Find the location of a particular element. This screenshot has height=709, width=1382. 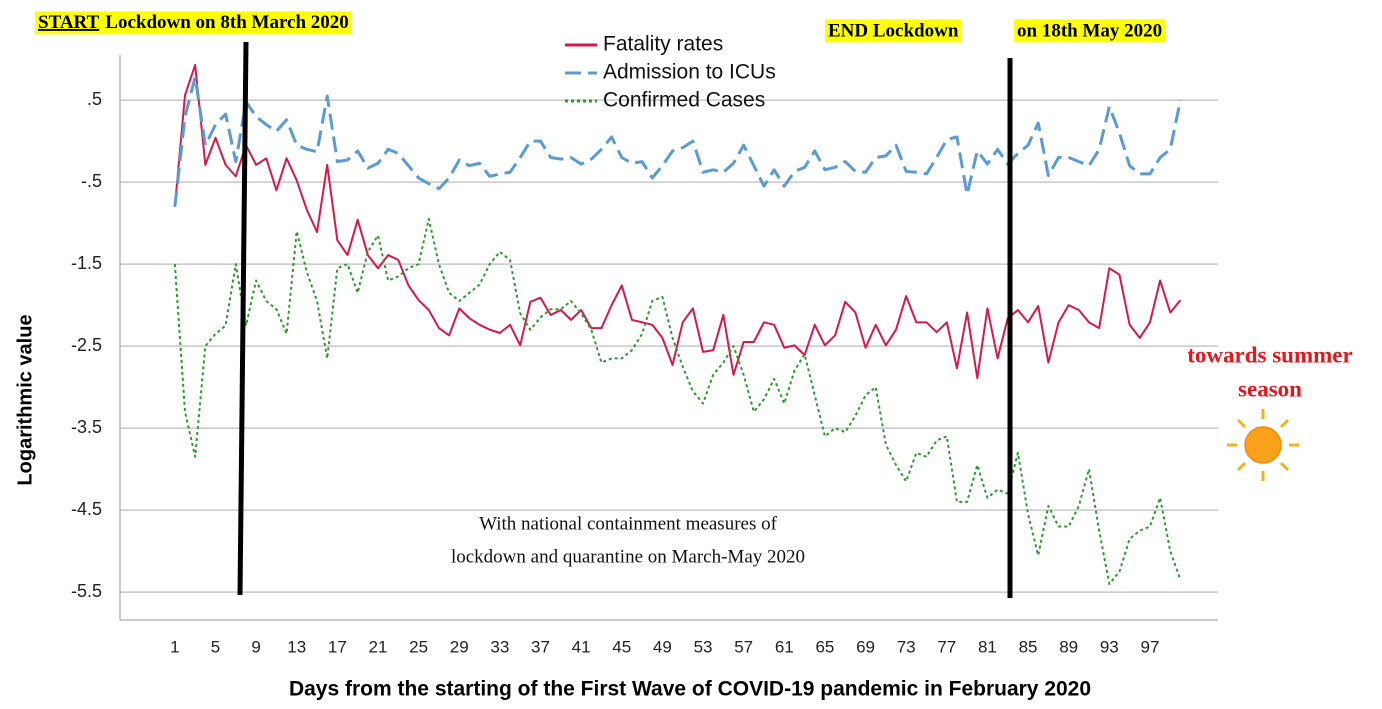

x-tick-label: 33 is located at coordinates (499, 646).